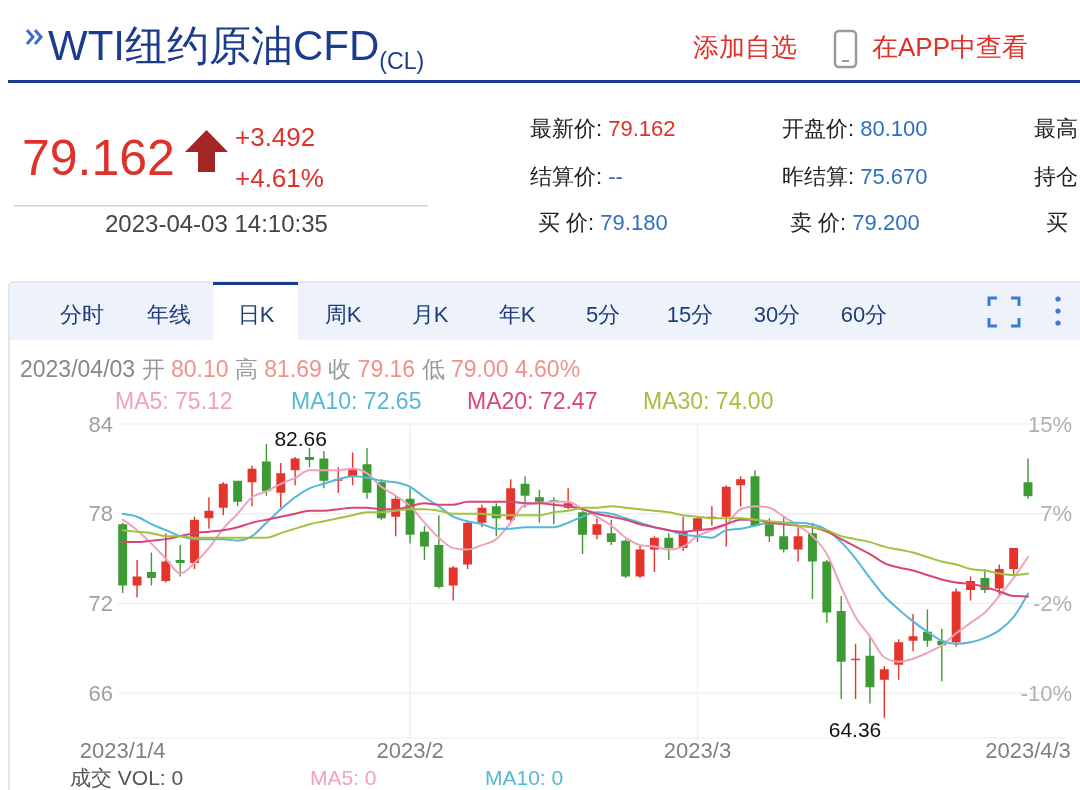  Describe the element at coordinates (82, 314) in the screenshot. I see `text: 分时` at that location.